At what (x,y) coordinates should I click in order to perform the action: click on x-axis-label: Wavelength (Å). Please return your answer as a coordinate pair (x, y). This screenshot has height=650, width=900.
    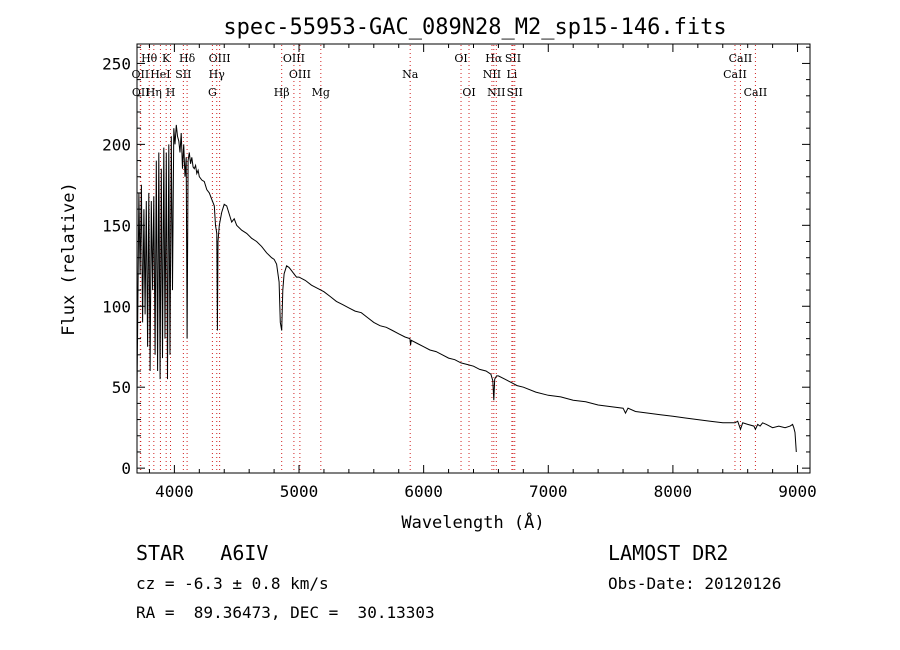
    Looking at the image, I should click on (472, 522).